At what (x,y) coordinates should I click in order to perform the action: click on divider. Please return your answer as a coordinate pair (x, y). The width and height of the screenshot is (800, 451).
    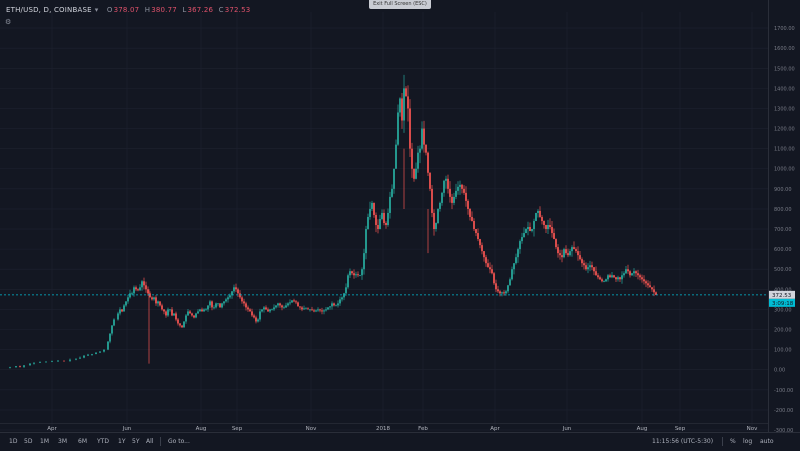
    Looking at the image, I should click on (722, 441).